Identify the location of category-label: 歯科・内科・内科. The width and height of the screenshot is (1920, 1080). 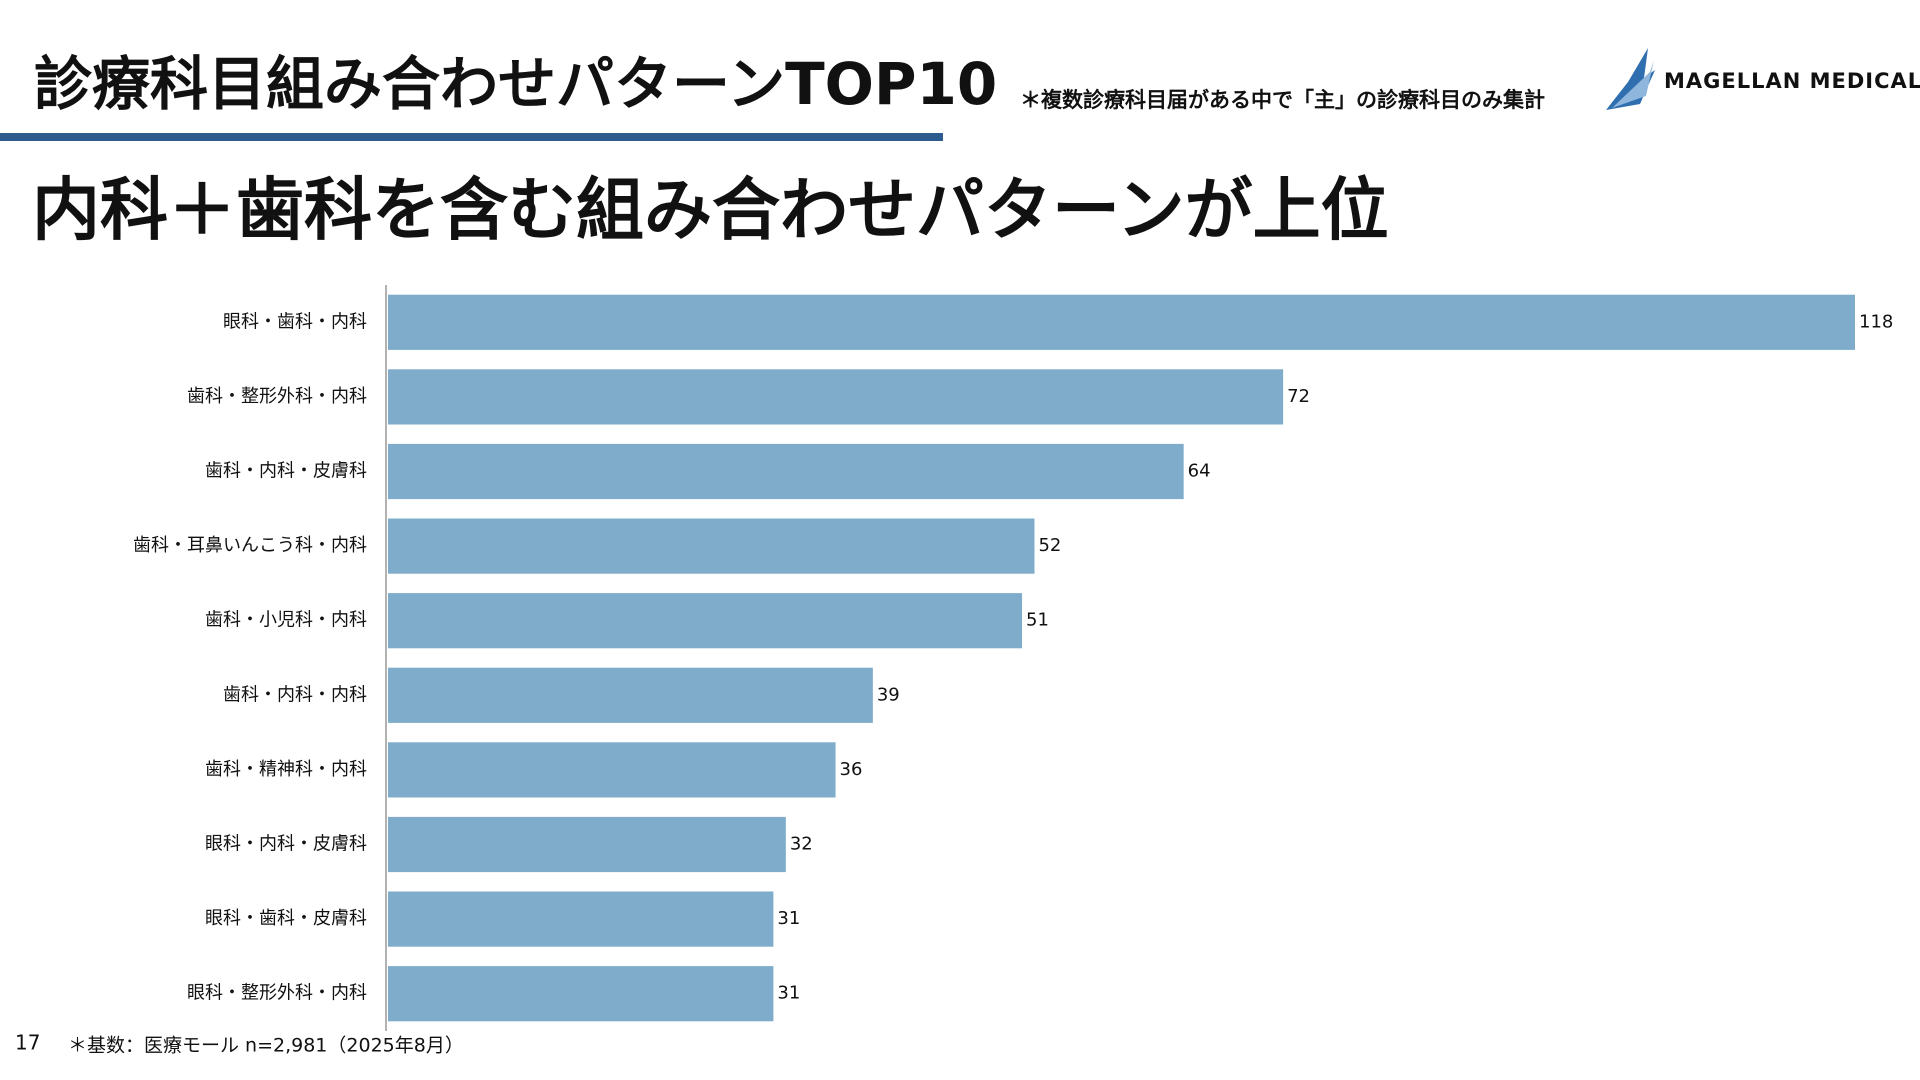
(295, 694).